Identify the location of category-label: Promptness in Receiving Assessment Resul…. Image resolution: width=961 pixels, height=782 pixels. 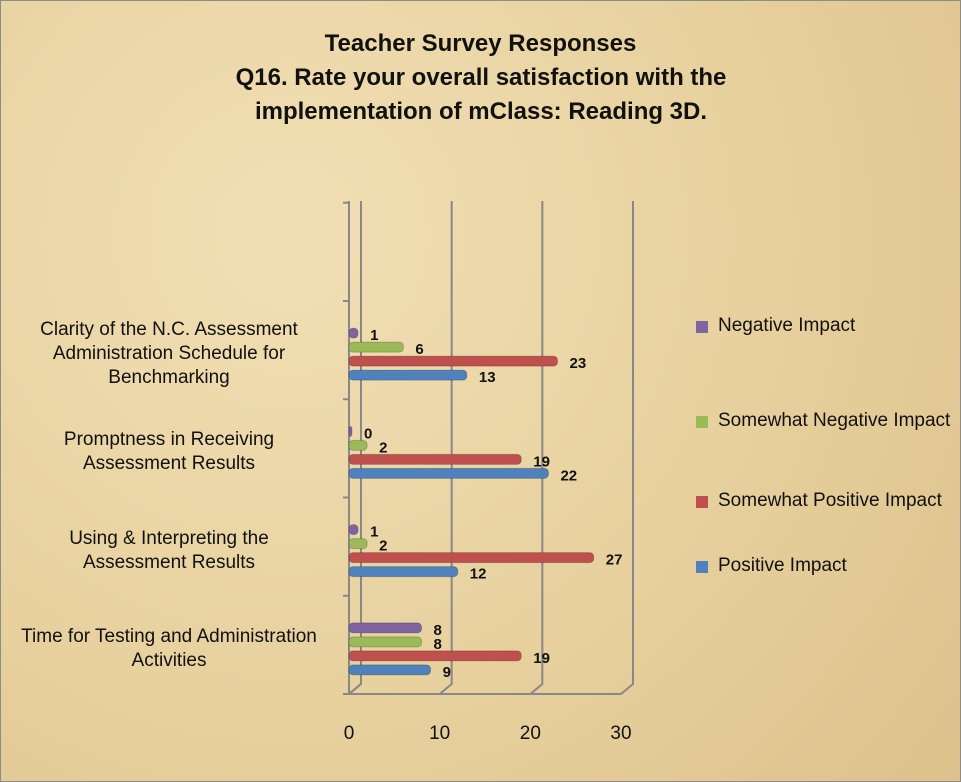
(169, 452).